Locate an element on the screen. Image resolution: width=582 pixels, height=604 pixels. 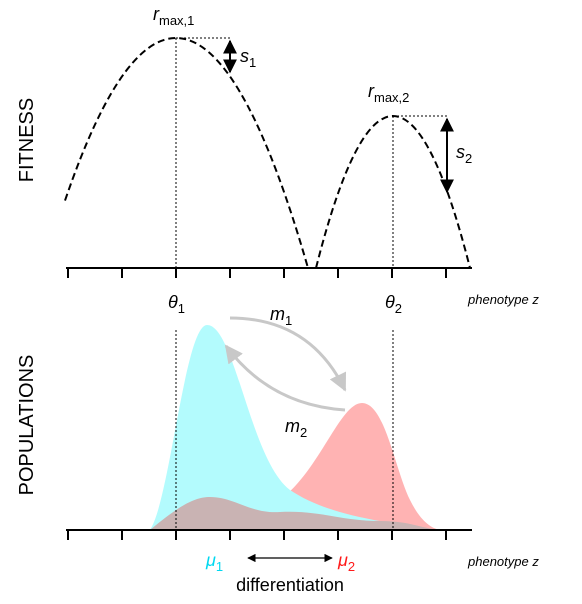
overlap is located at coordinates (295, 513).